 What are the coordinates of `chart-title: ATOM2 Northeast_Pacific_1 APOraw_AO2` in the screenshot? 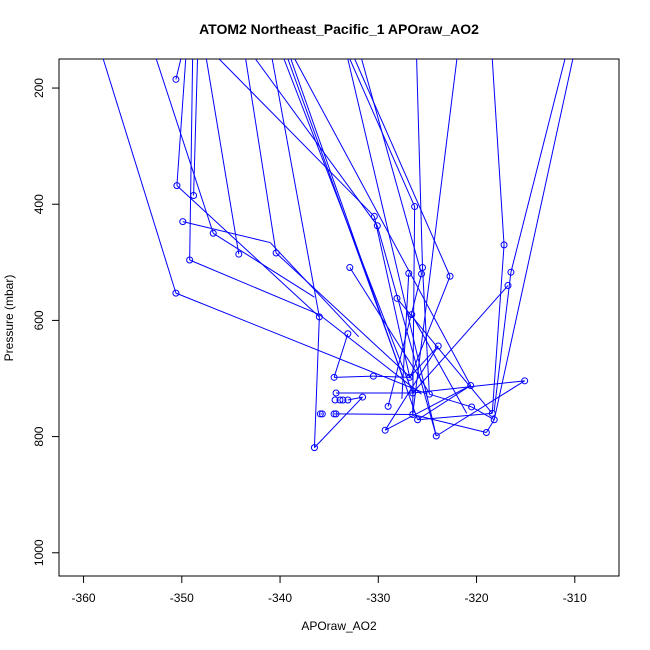 It's located at (339, 29).